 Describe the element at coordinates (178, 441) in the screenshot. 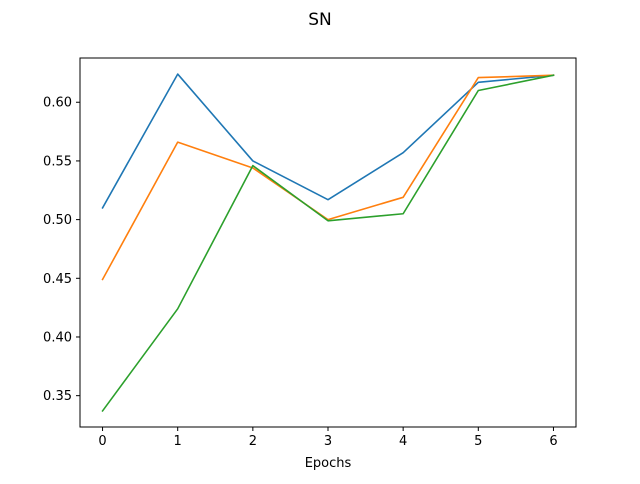

I see `x-tick-label: 1` at that location.